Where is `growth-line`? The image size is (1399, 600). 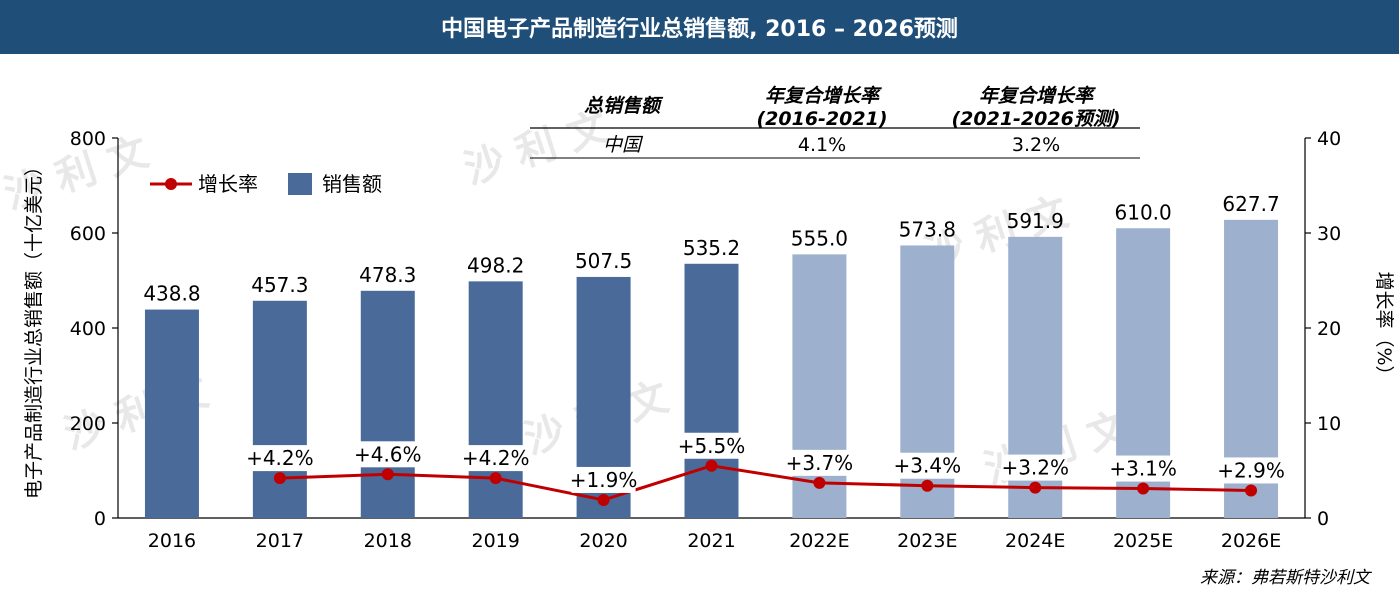
growth-line is located at coordinates (765, 482).